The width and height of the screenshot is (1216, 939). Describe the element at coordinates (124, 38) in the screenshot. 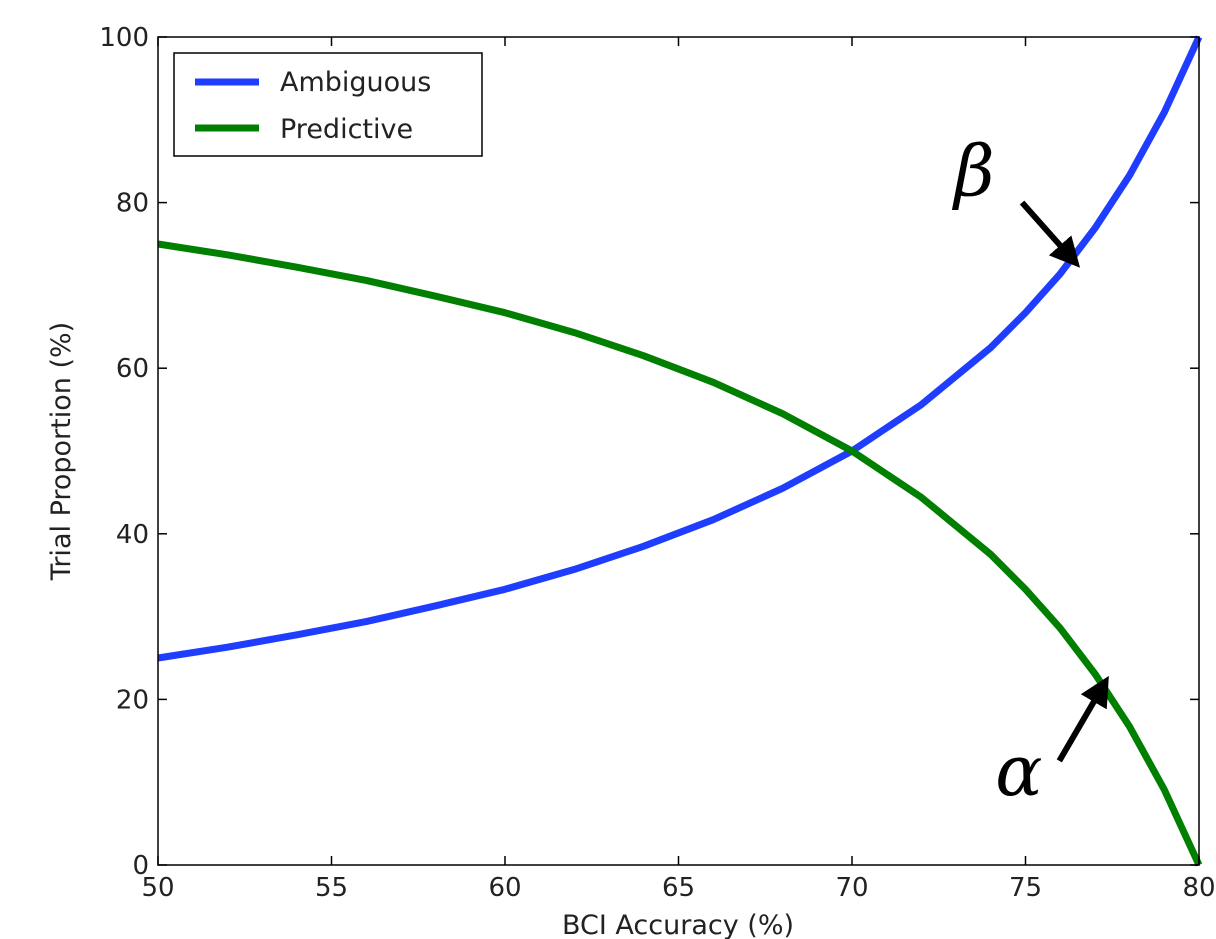

I see `y-tick-label: 100` at that location.